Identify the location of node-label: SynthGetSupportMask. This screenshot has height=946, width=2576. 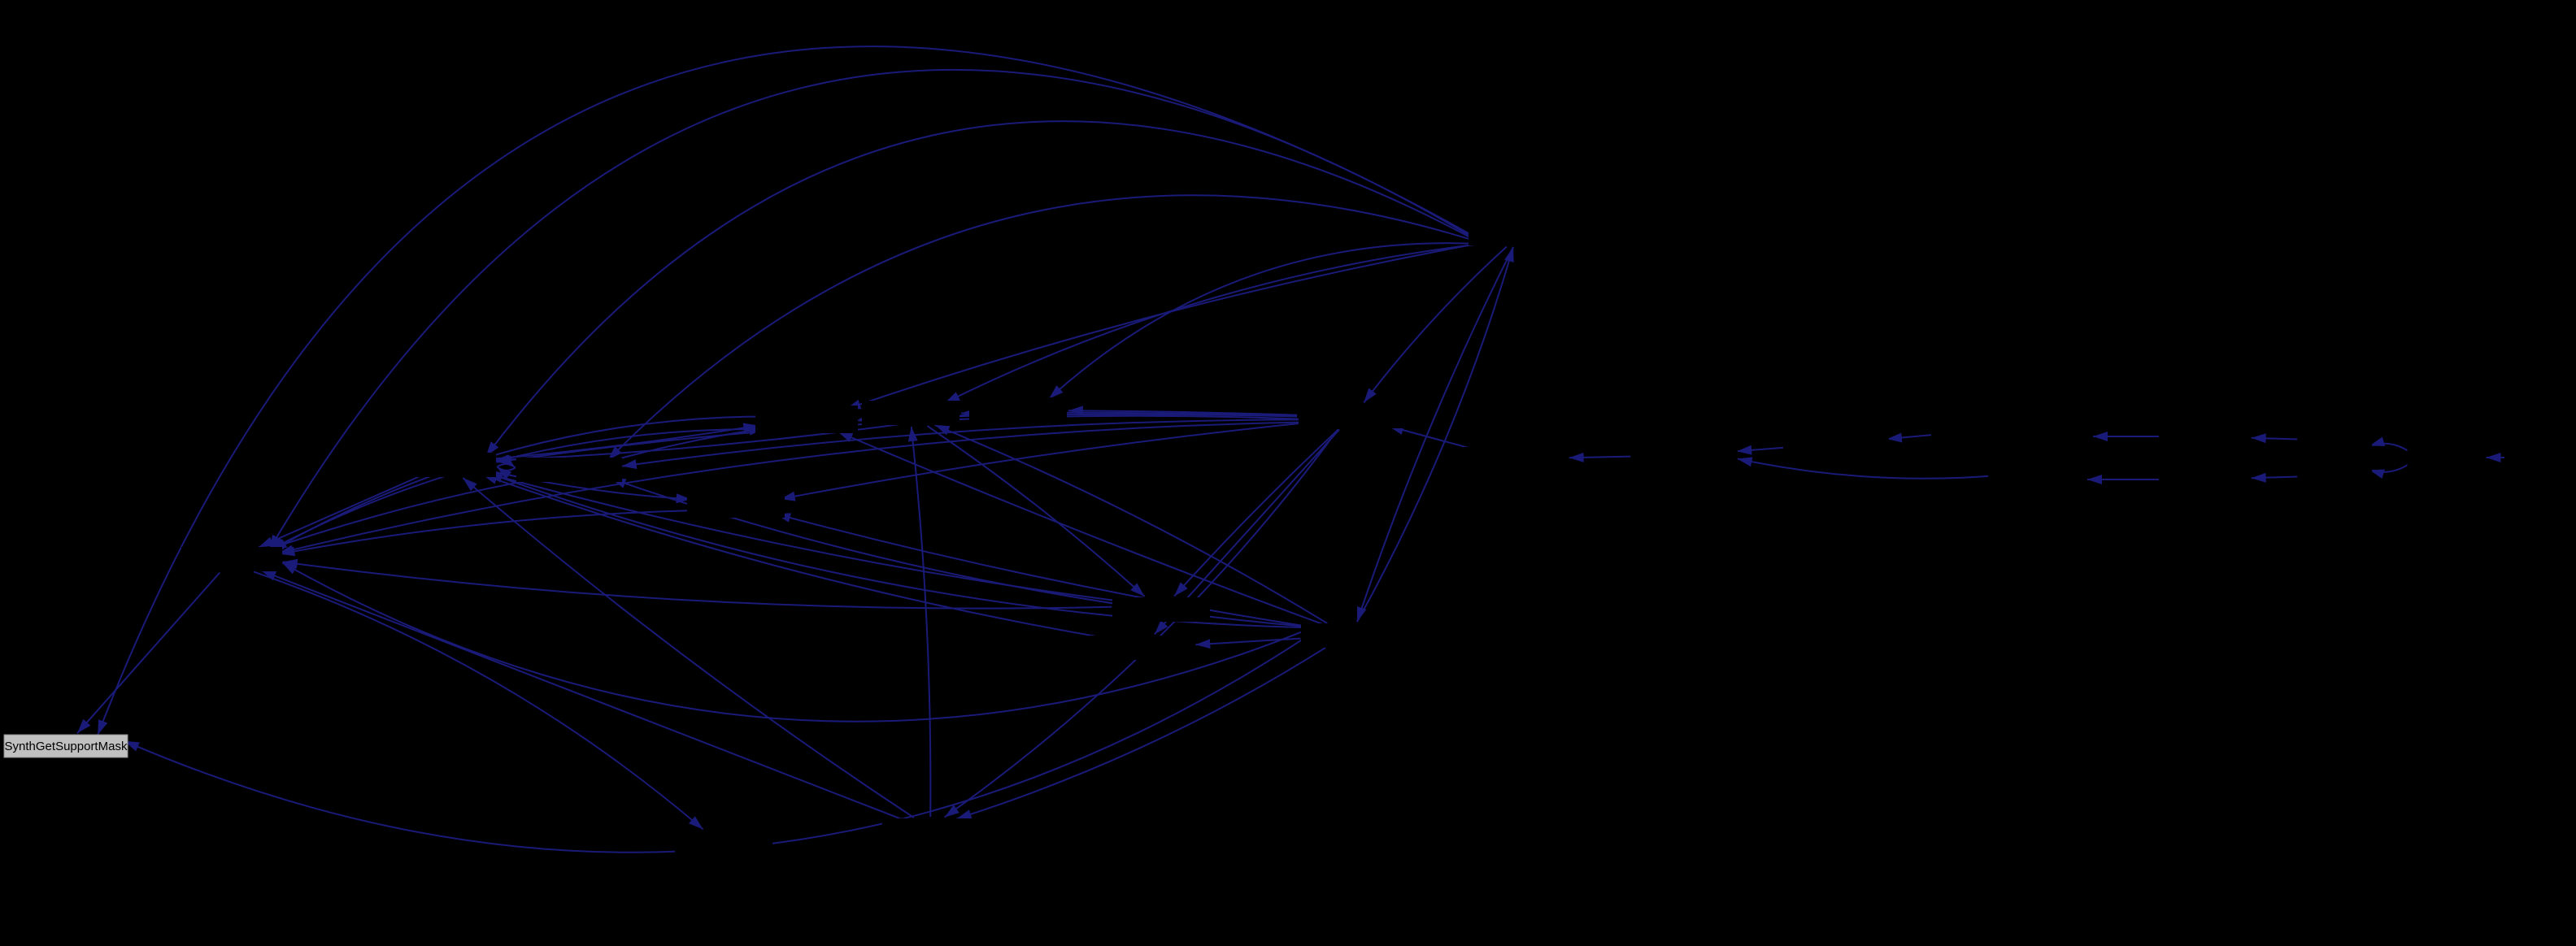
(67, 746).